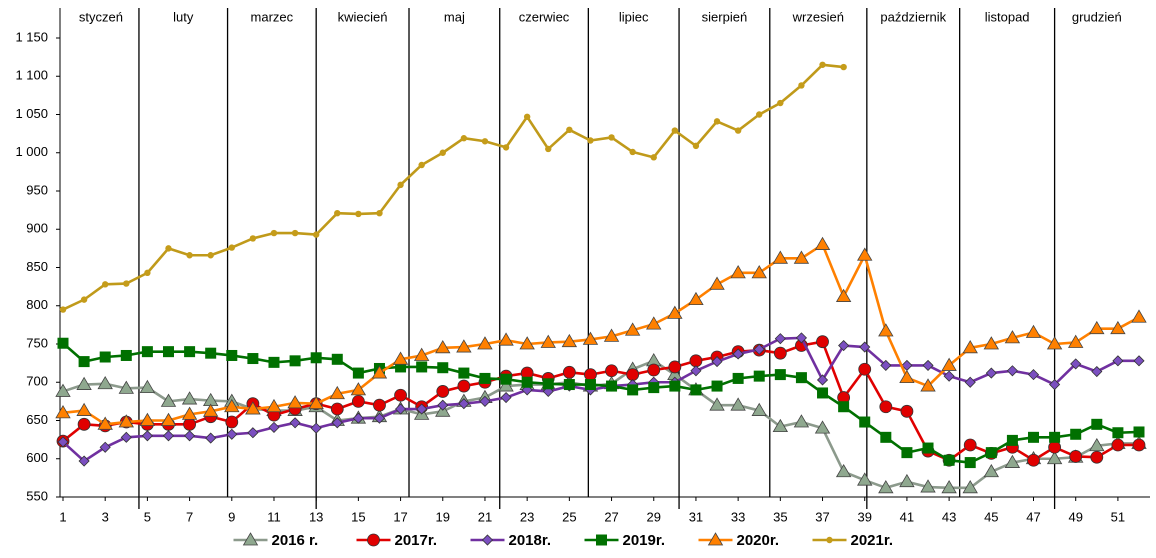  I want to click on x-tick-label: 21, so click(485, 516).